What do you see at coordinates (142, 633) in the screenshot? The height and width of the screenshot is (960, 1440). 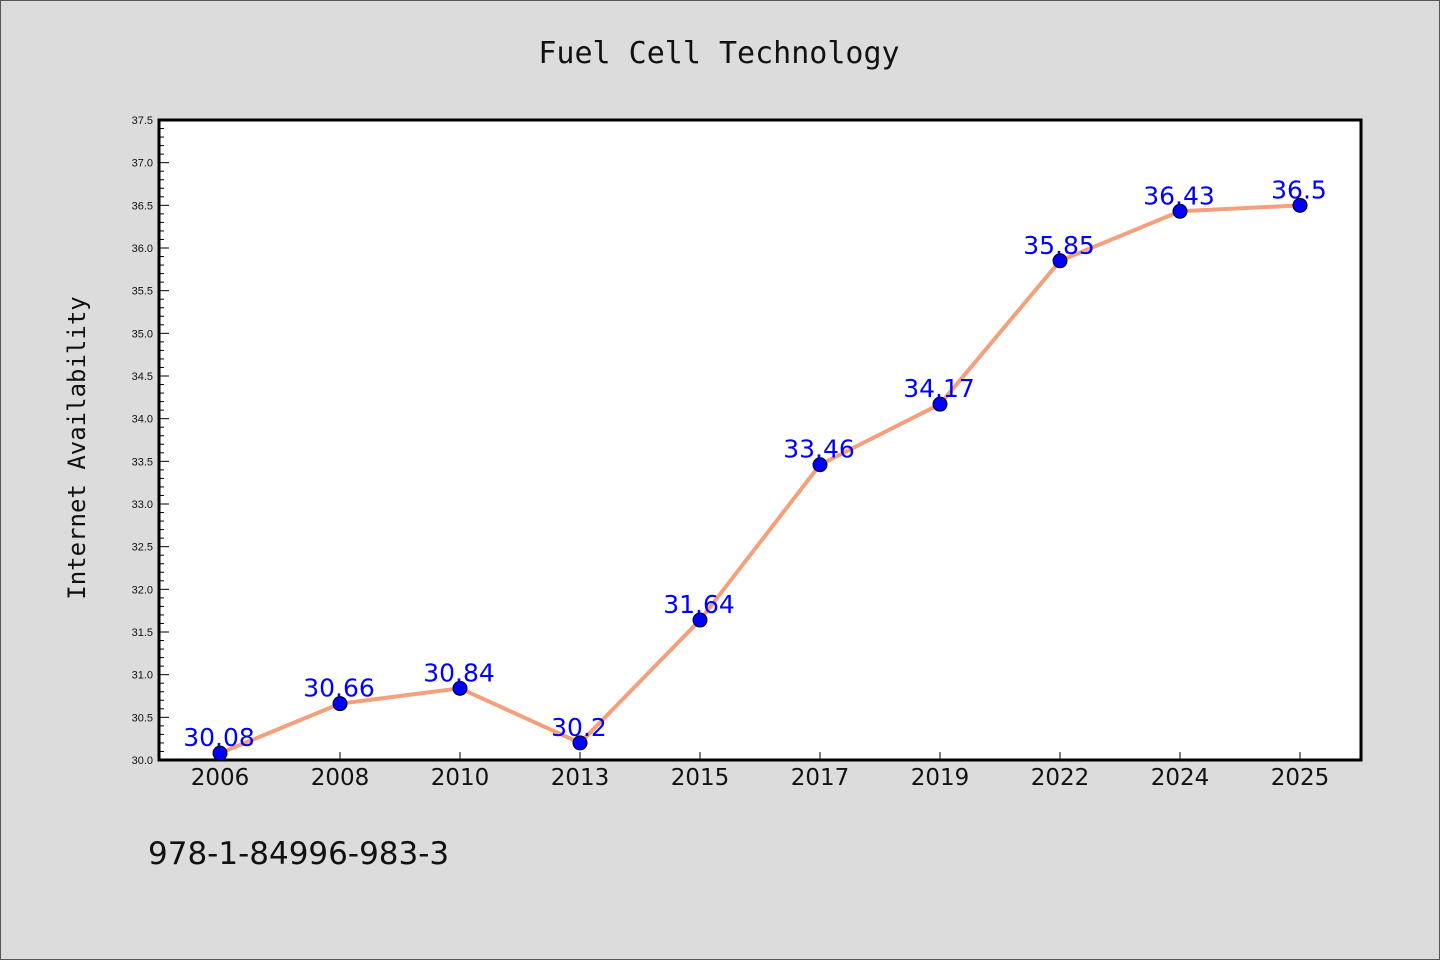 I see `y-tick-label: 31.5` at bounding box center [142, 633].